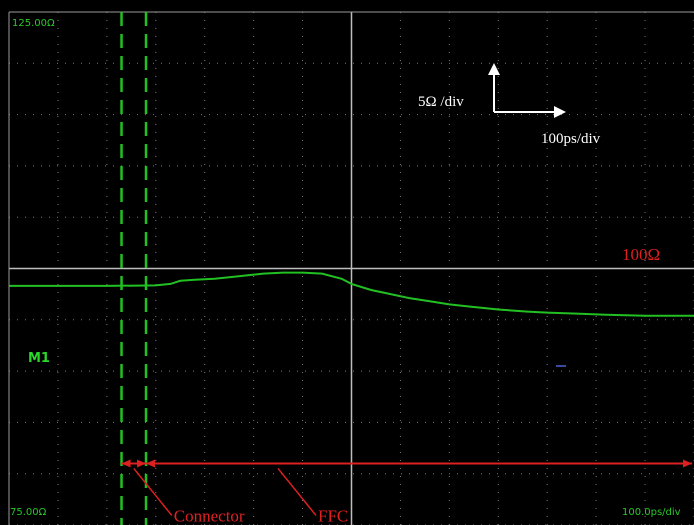 The height and width of the screenshot is (525, 694). Describe the element at coordinates (209, 515) in the screenshot. I see `annotation-label: Connector` at that location.